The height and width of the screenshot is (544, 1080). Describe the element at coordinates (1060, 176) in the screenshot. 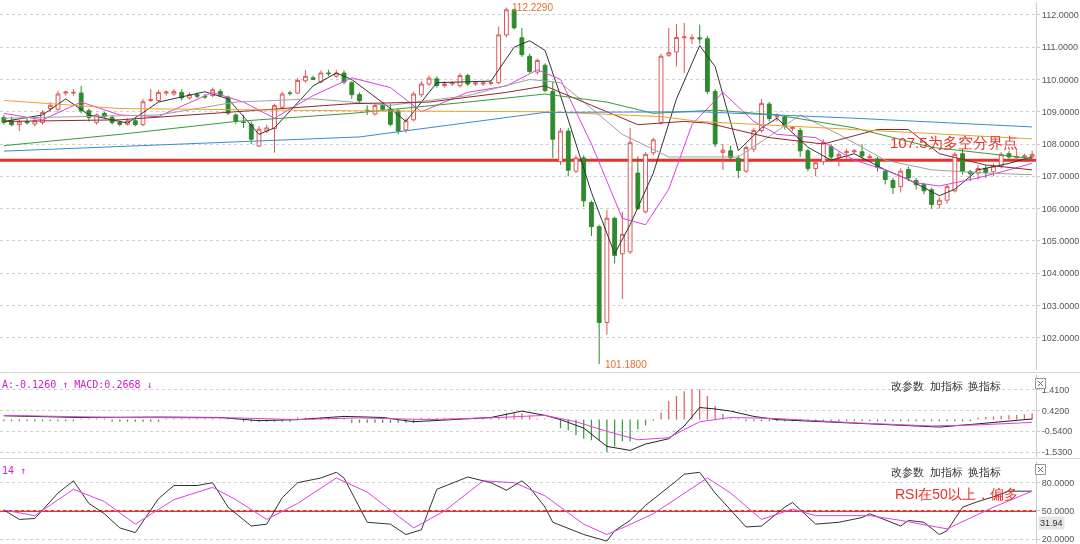

I see `y-tick-label: 107.0000` at that location.